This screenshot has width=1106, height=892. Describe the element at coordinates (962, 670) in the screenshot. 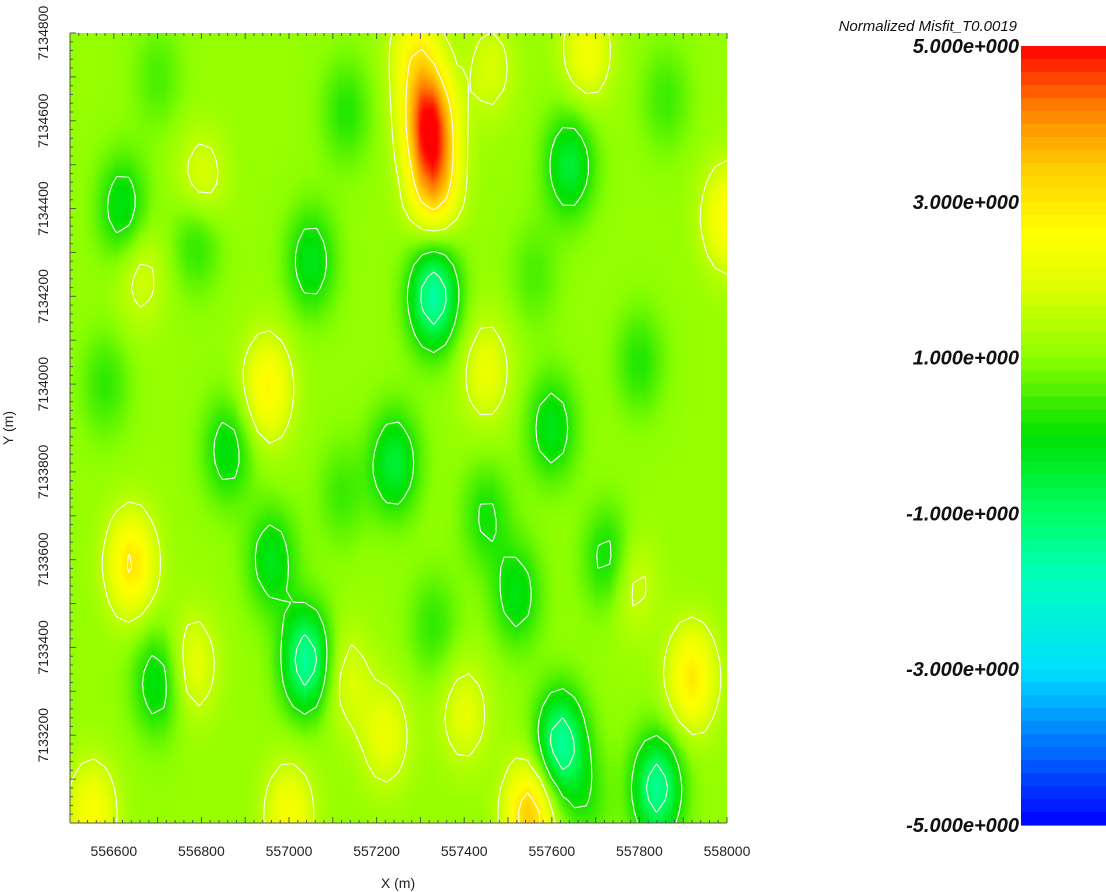

I see `colorbar-label: -3.000e+000` at that location.